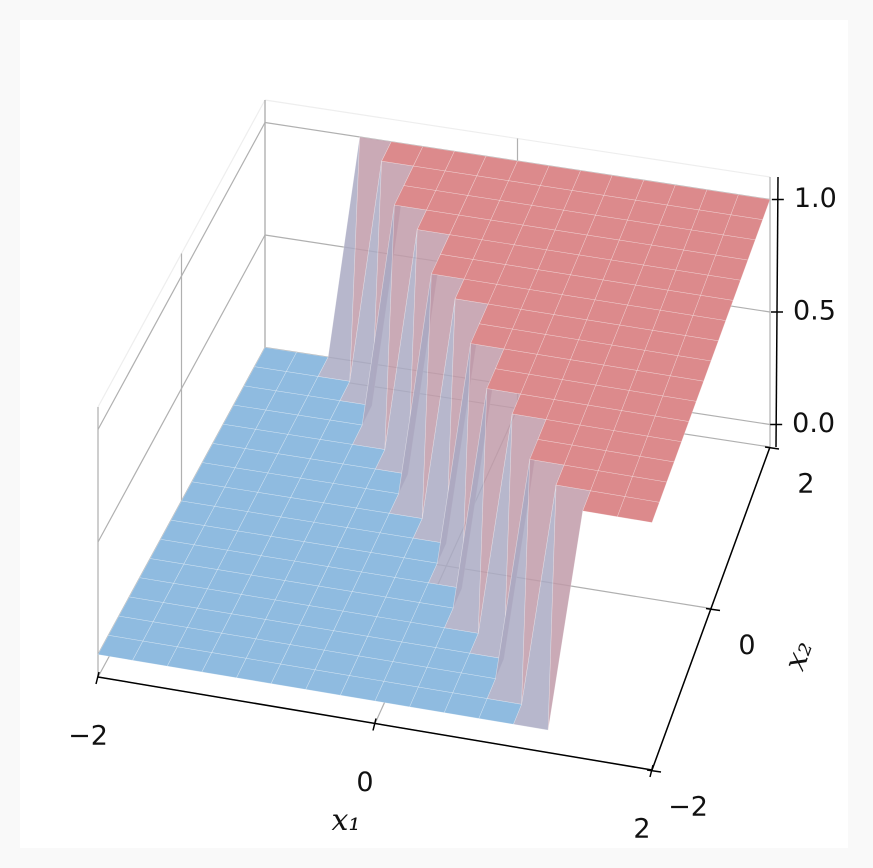  Describe the element at coordinates (346, 820) in the screenshot. I see `x-axis-label: x₁` at that location.